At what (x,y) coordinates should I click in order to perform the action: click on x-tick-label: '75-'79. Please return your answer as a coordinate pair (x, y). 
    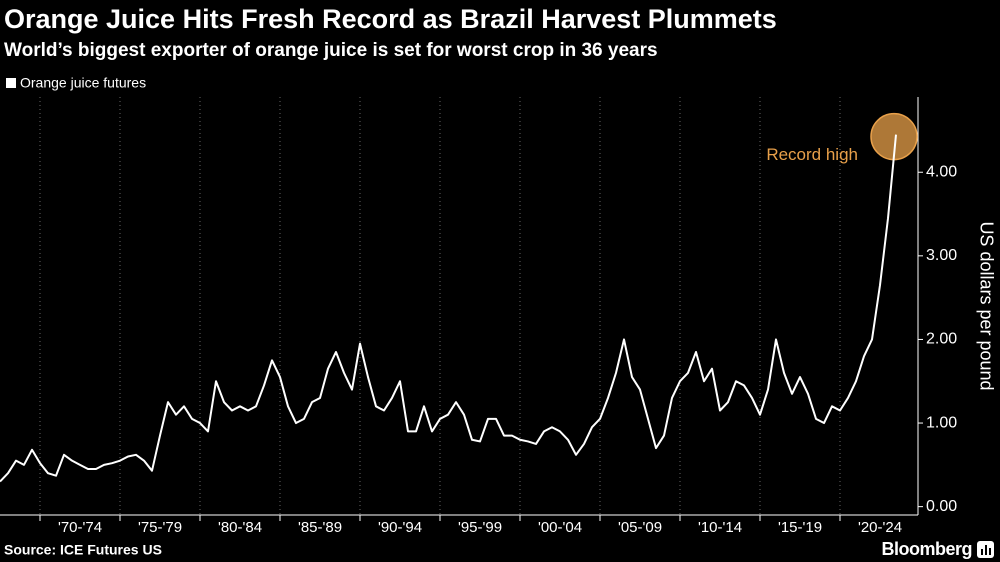
    Looking at the image, I should click on (160, 527).